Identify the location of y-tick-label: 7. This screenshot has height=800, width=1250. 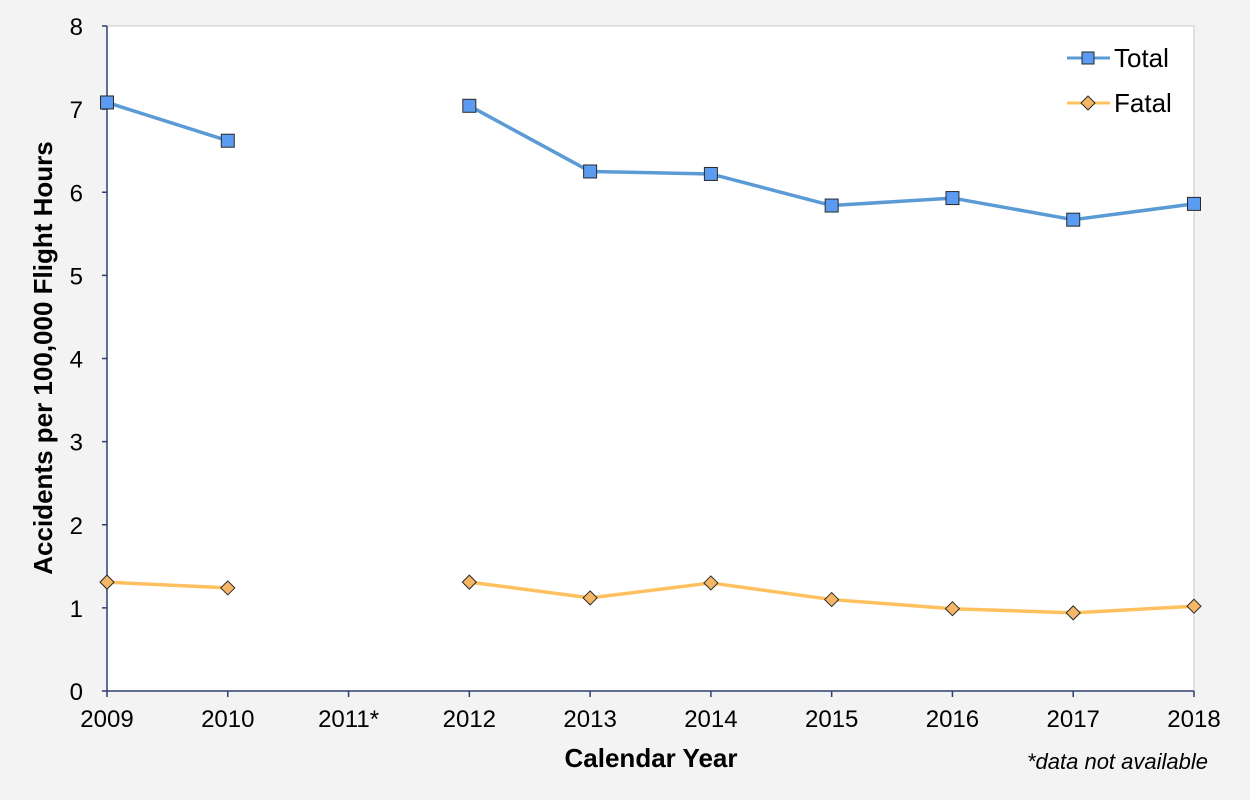
(76, 110).